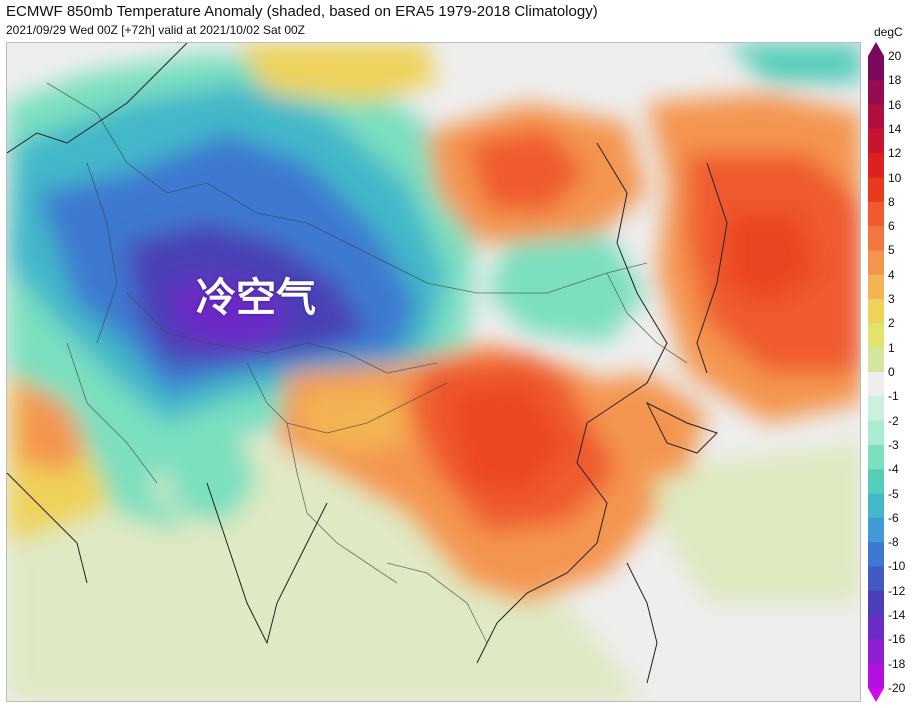  Describe the element at coordinates (893, 493) in the screenshot. I see `colorbar-tick-label: -5` at that location.